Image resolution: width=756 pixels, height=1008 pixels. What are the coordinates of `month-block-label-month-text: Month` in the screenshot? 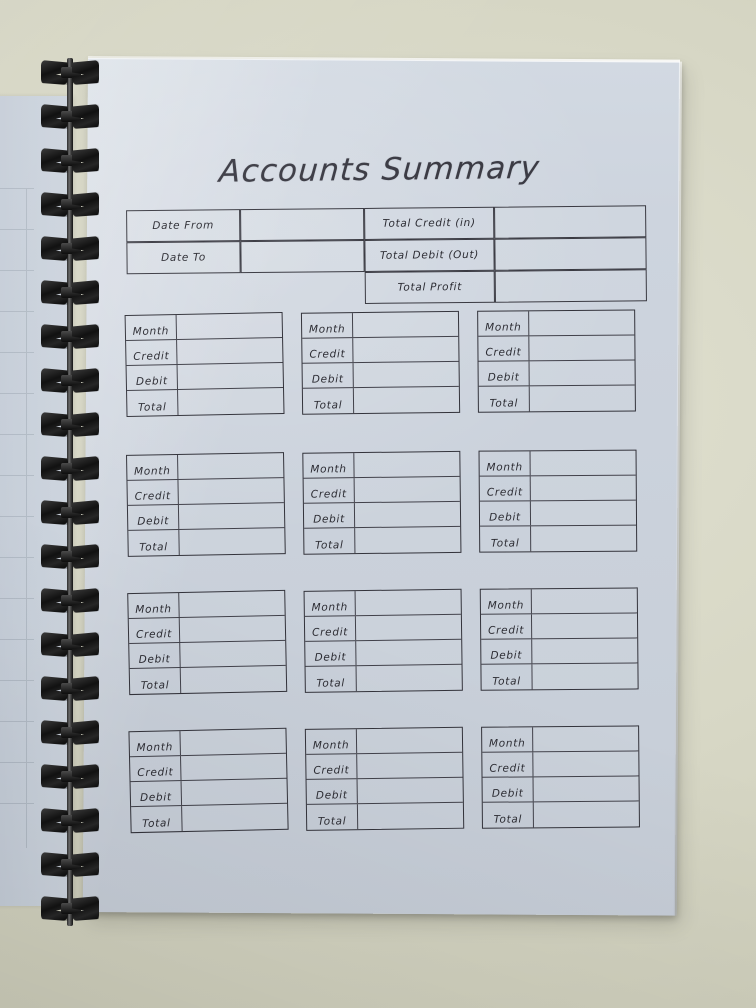 It's located at (507, 743).